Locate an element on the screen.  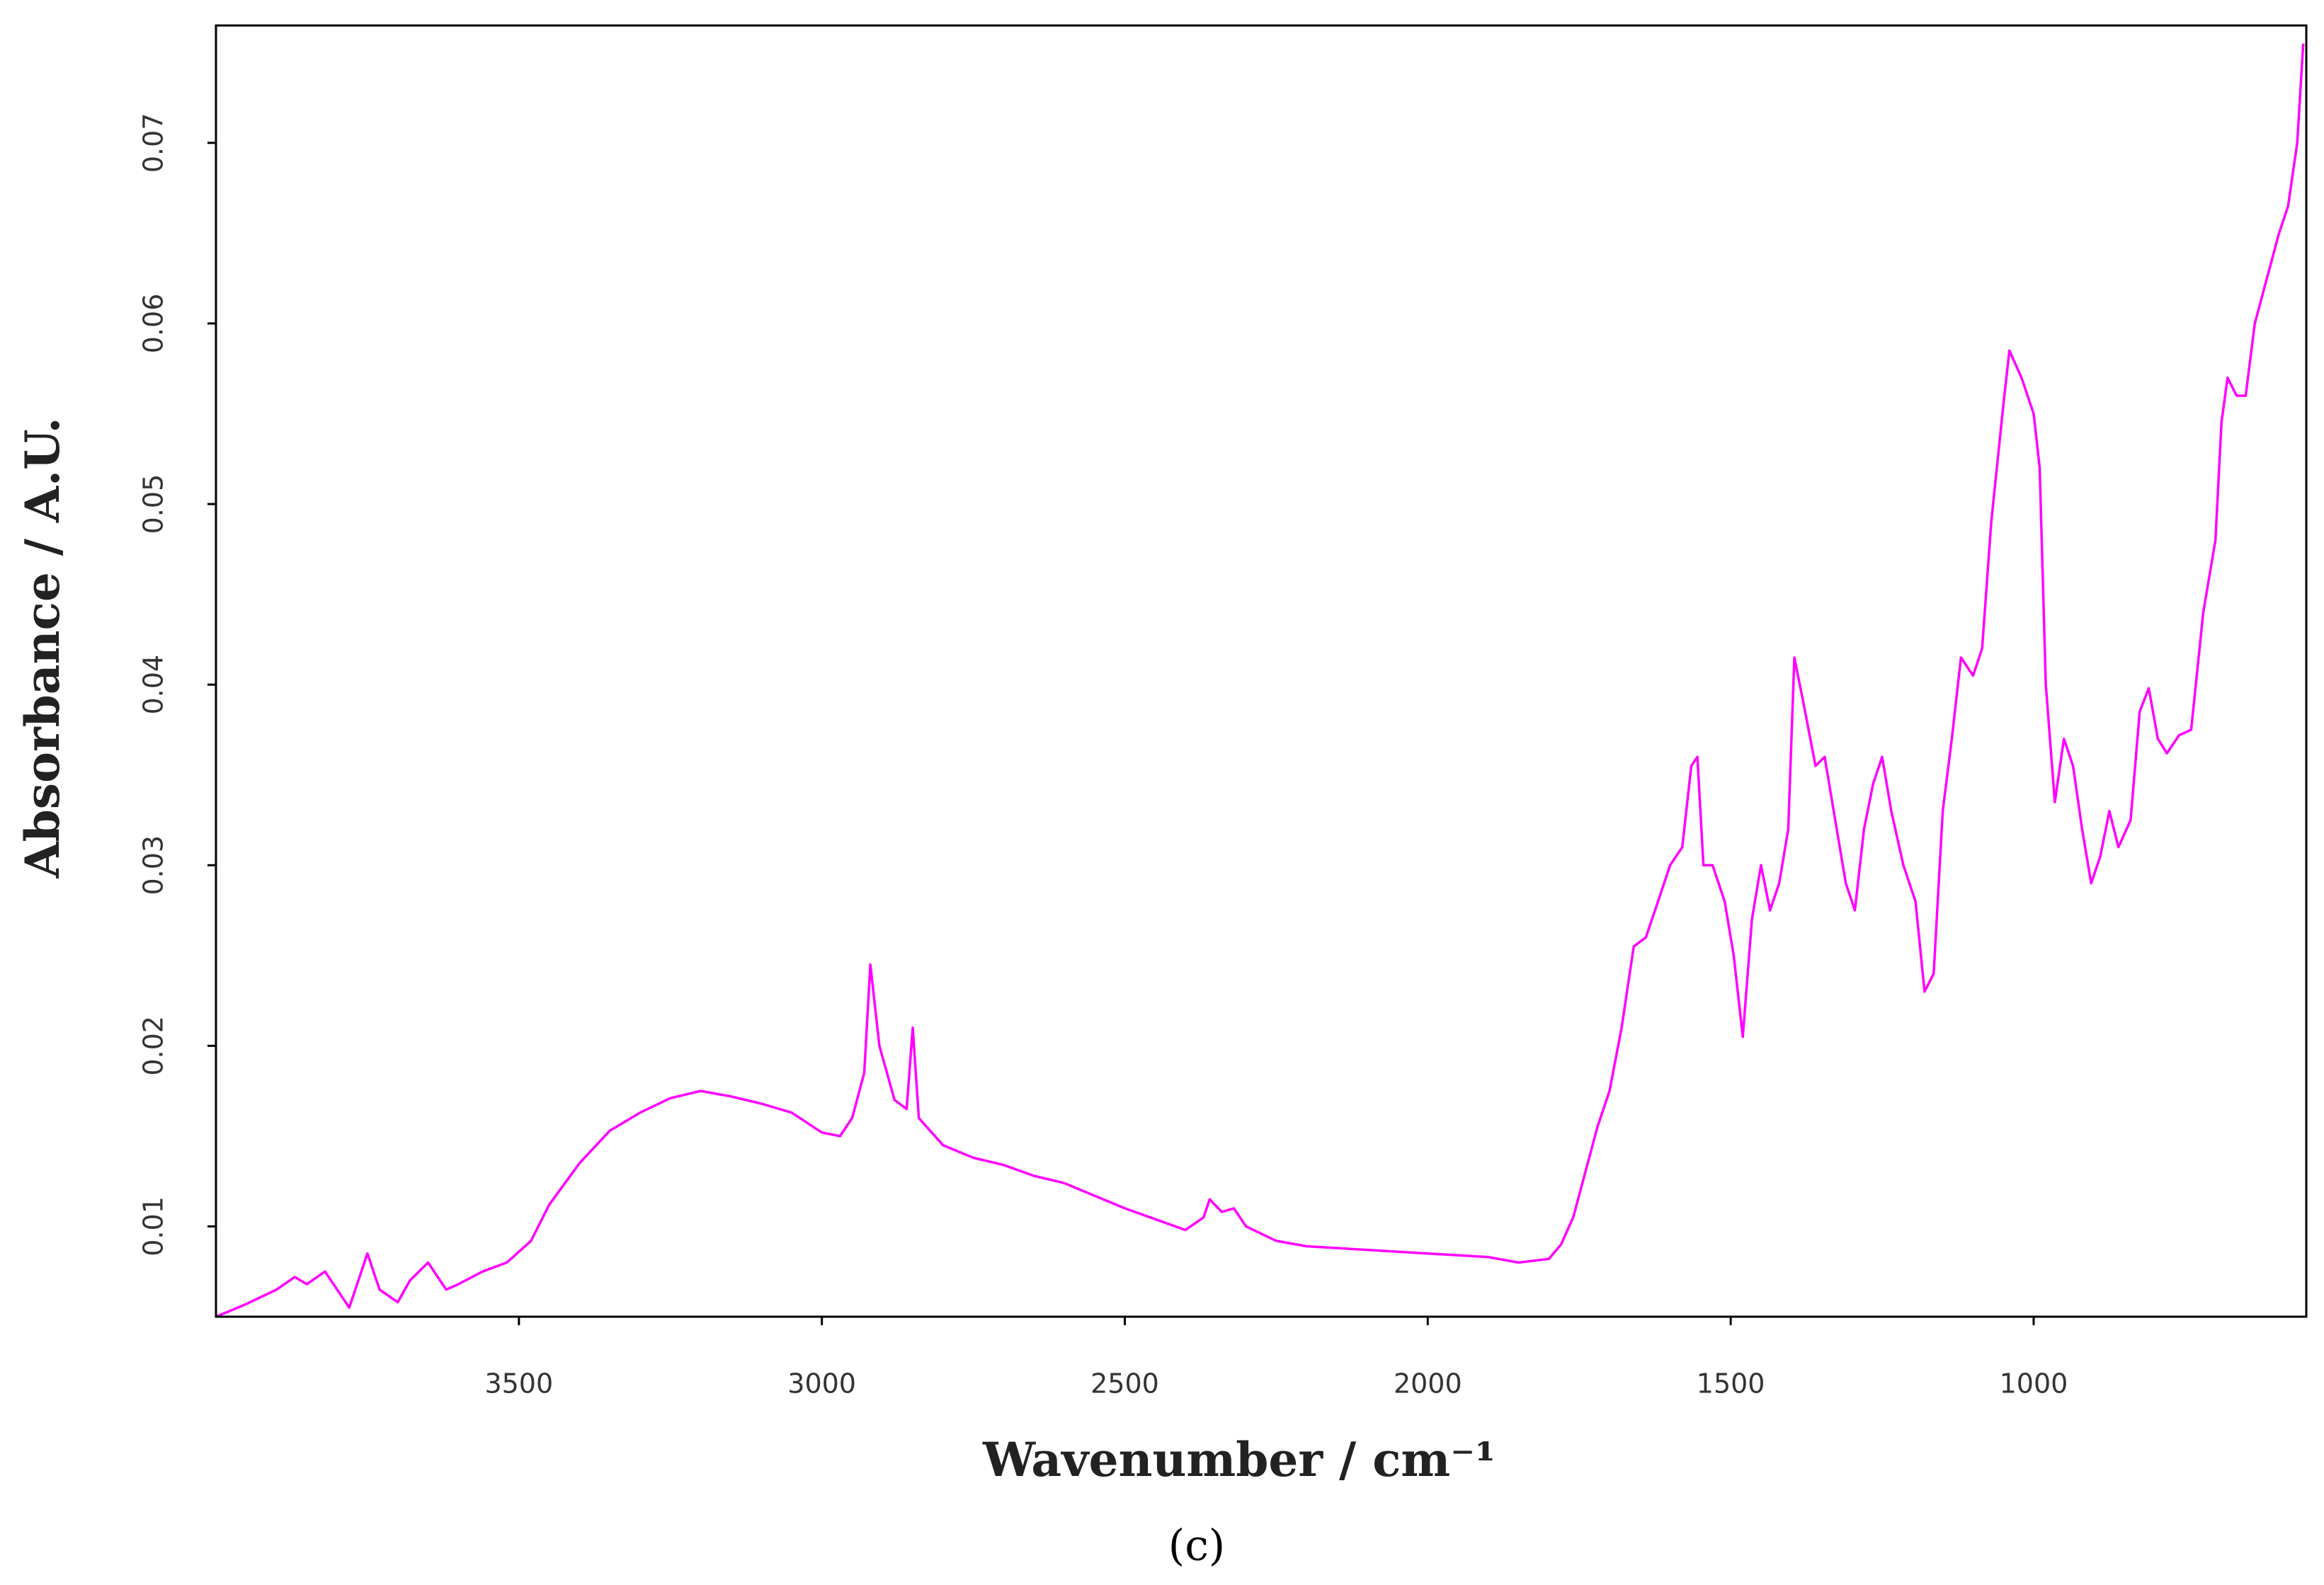
x-axis-title: Wavenumber / cm⁻¹ is located at coordinates (1239, 1459).